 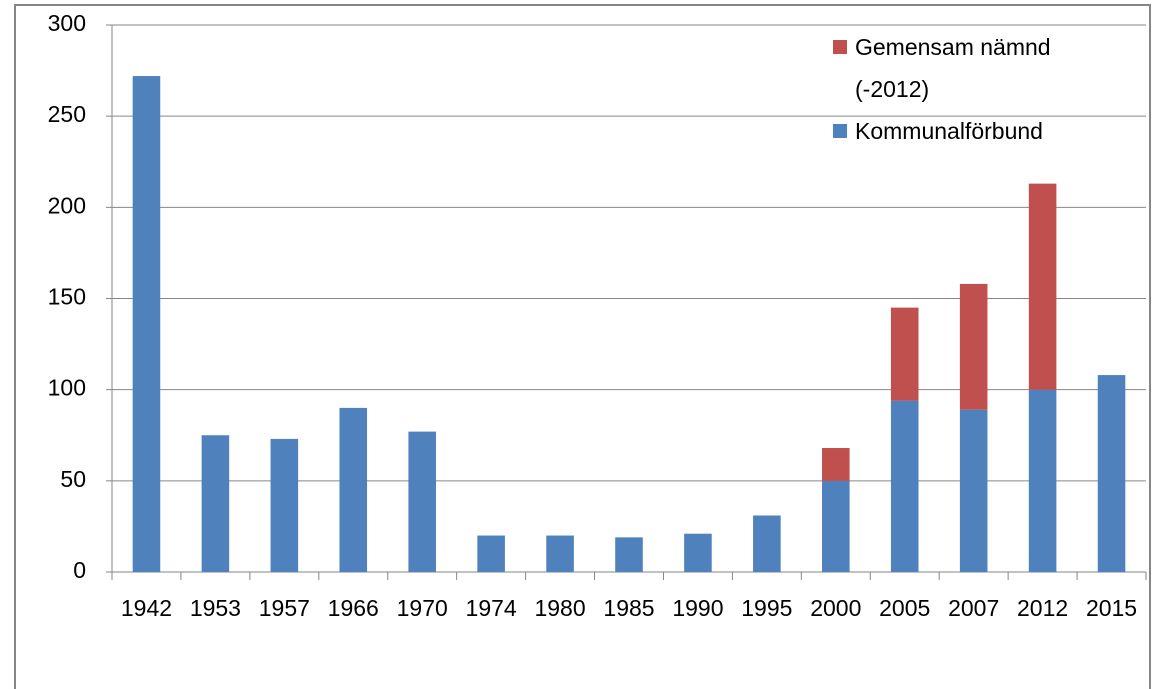 I want to click on x-tick-label: 1985, so click(x=628, y=608).